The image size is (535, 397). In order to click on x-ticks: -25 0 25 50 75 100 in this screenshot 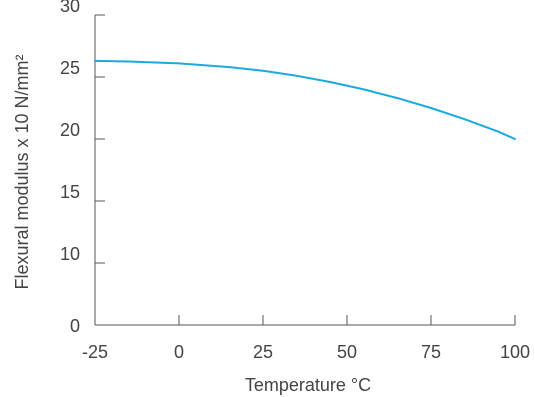, I will do `click(306, 338)`.